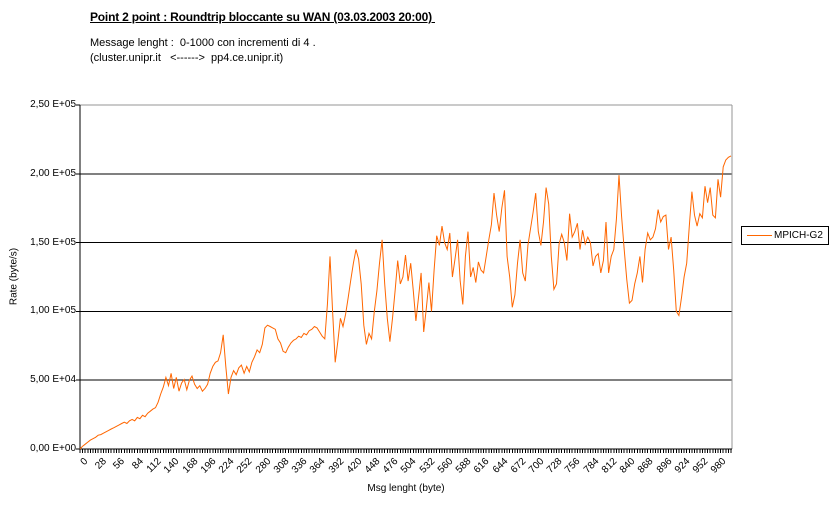 The image size is (832, 513). I want to click on legend: MPICH-G2, so click(785, 235).